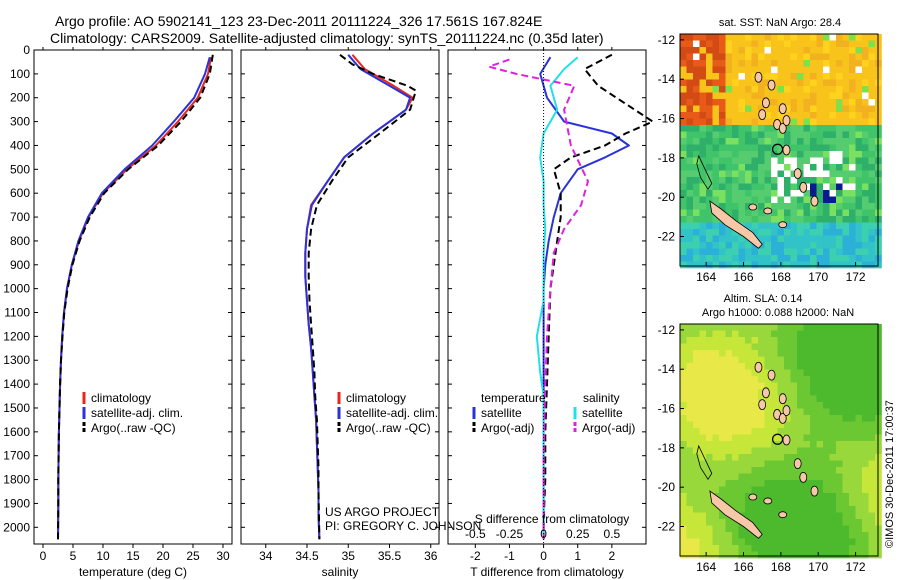 The width and height of the screenshot is (900, 580). What do you see at coordinates (584, 298) in the screenshot?
I see `difference-series-t-satellite` at bounding box center [584, 298].